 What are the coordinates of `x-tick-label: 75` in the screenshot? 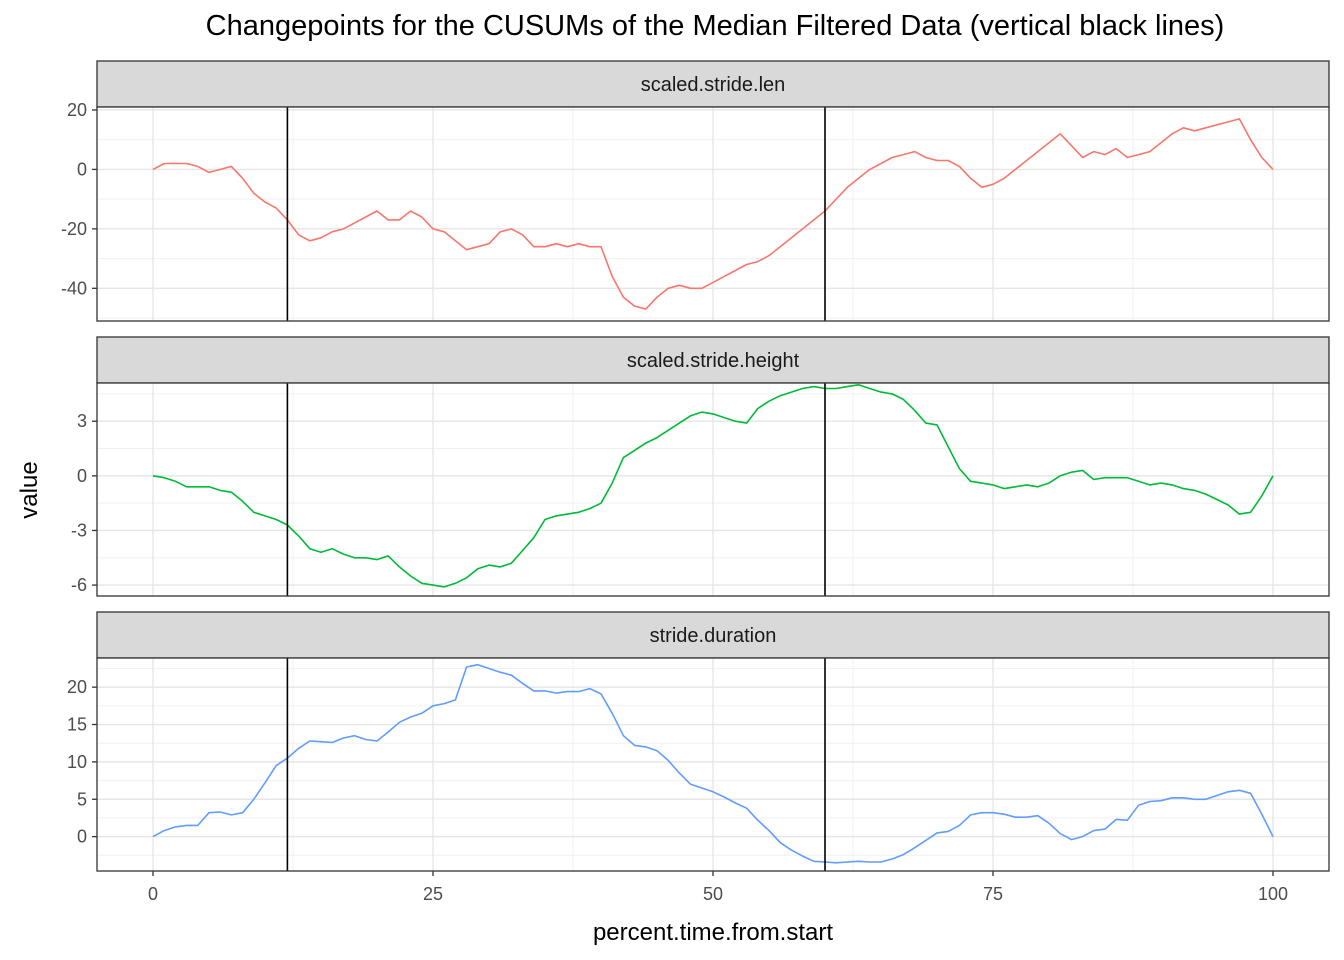 It's located at (993, 894).